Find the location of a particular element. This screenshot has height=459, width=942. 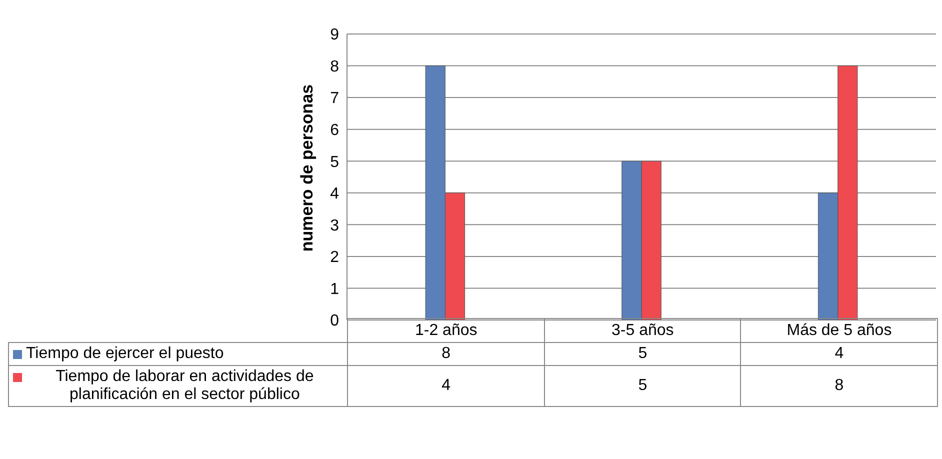

y-tick-label: 8 is located at coordinates (335, 67).